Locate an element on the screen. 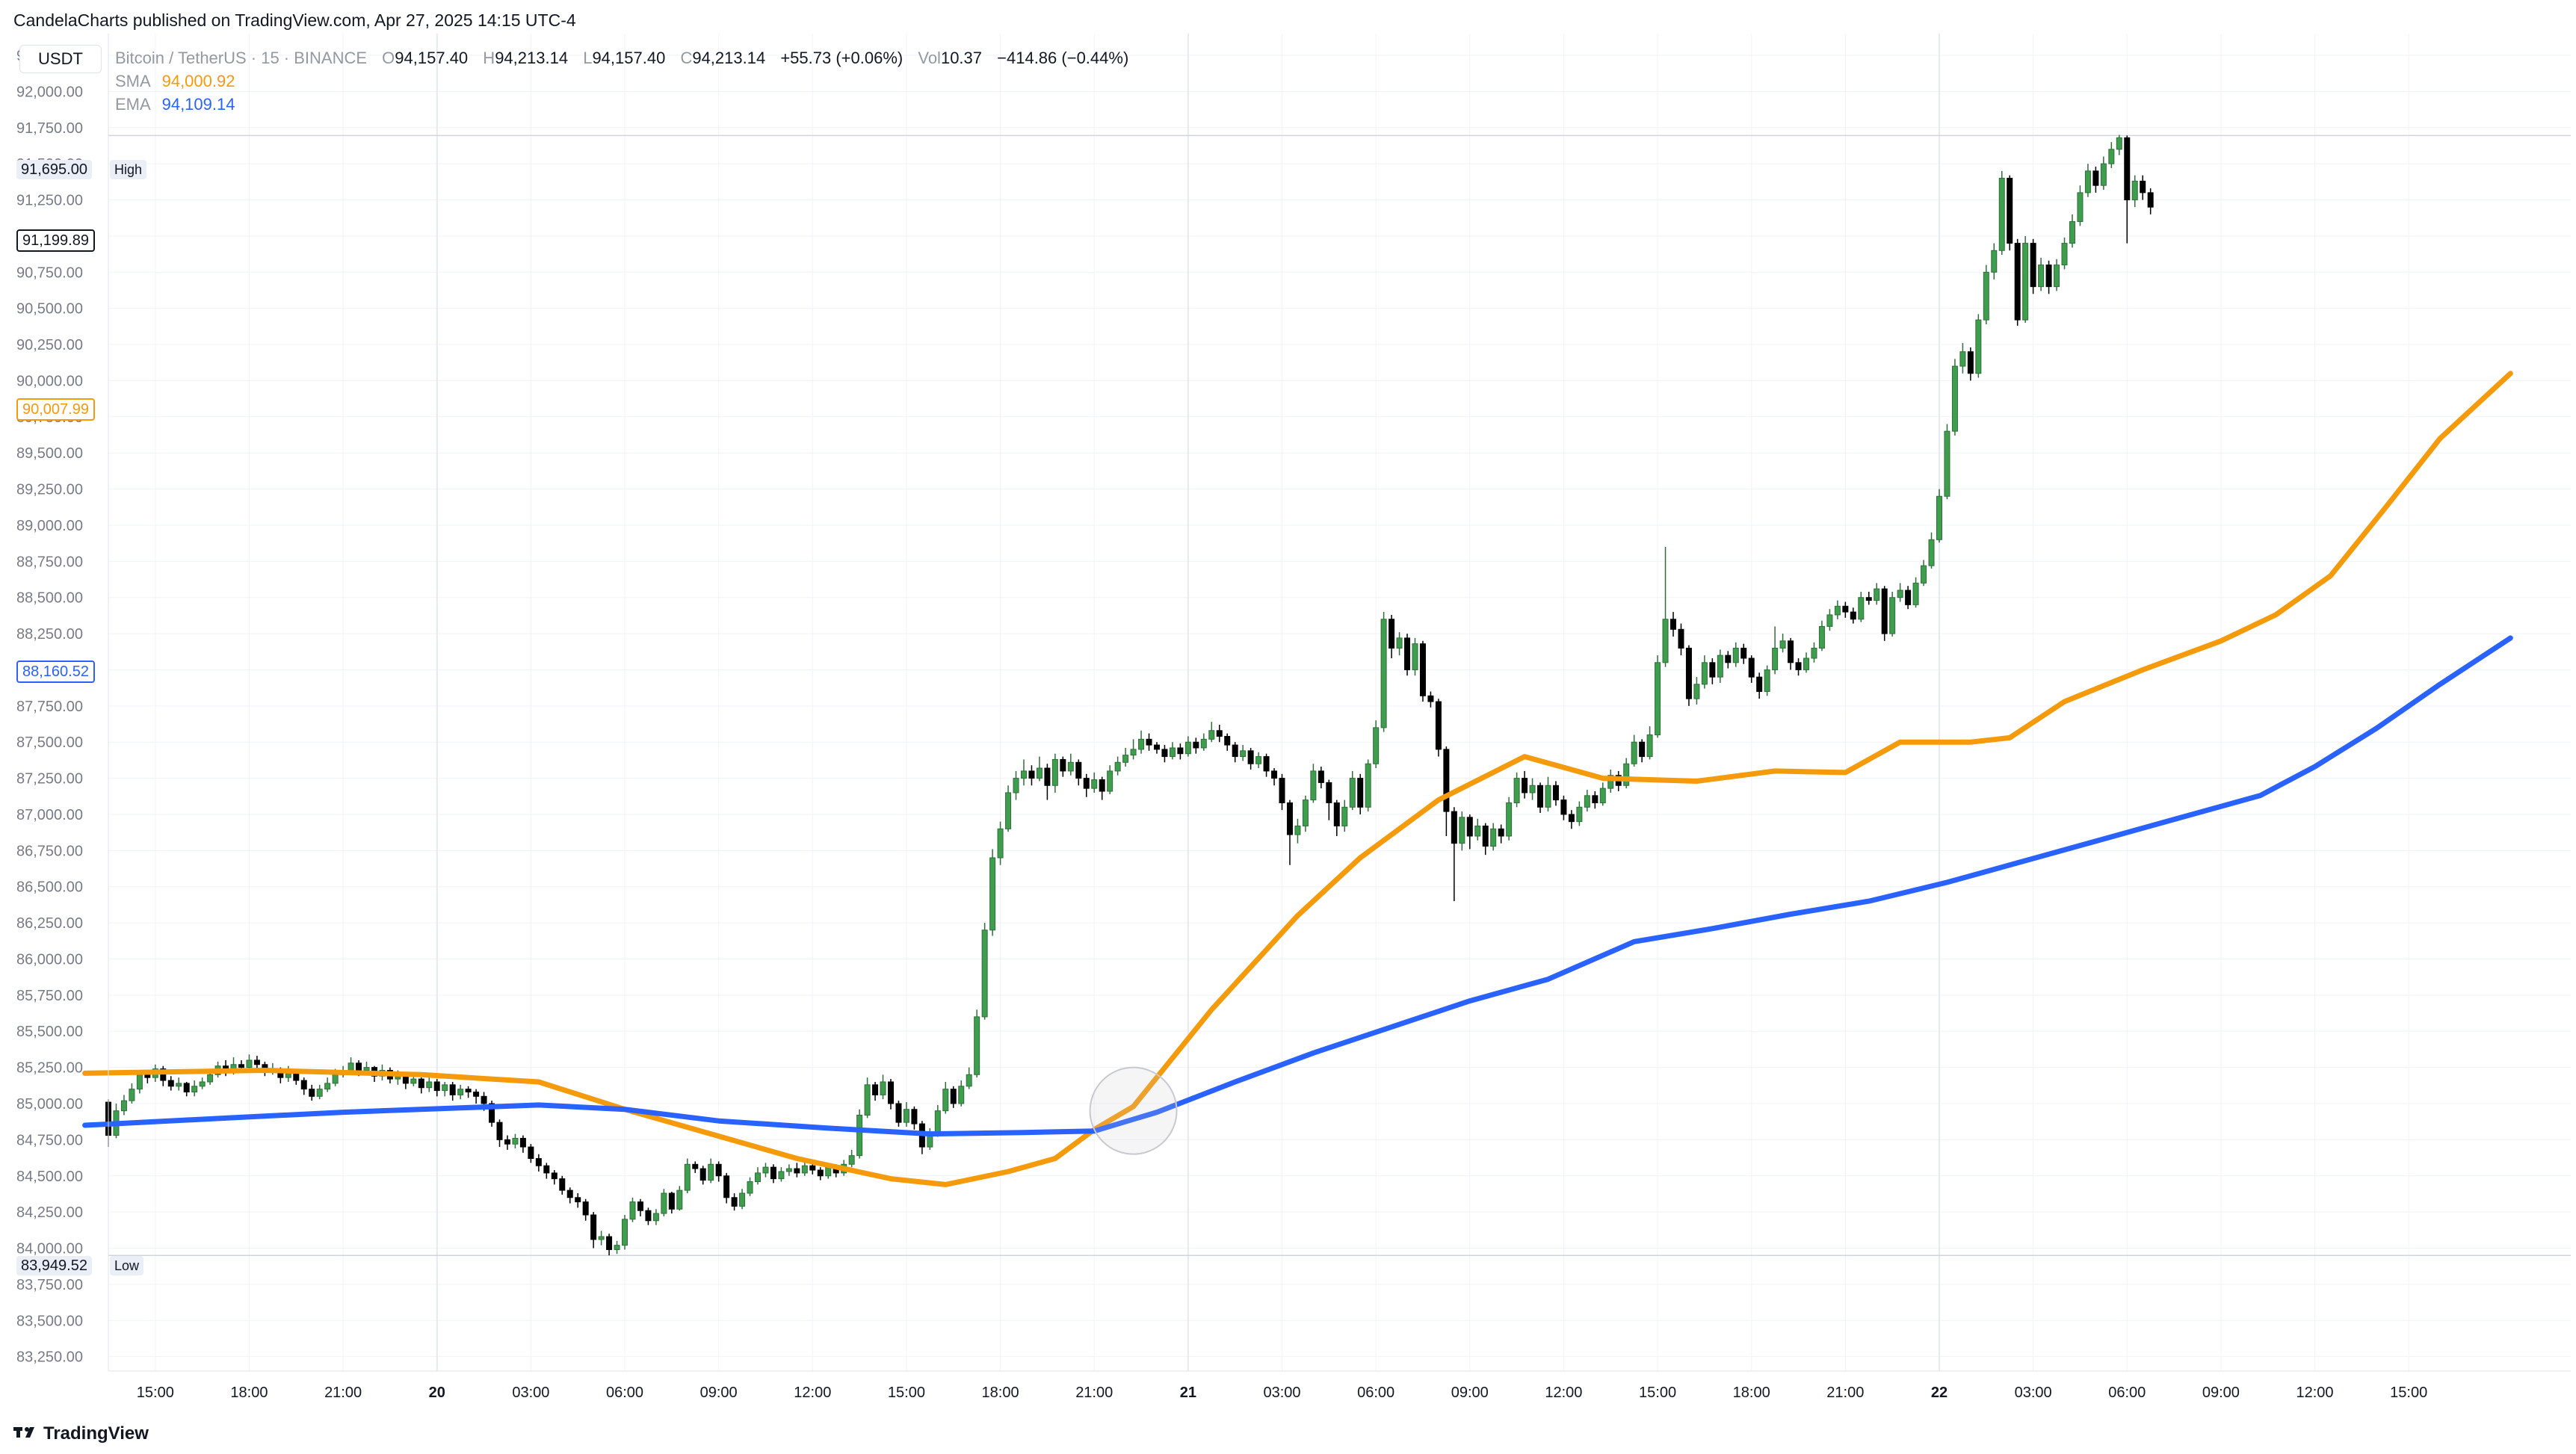 The image size is (2576, 1454). x-tick-label: 22 is located at coordinates (1939, 1393).